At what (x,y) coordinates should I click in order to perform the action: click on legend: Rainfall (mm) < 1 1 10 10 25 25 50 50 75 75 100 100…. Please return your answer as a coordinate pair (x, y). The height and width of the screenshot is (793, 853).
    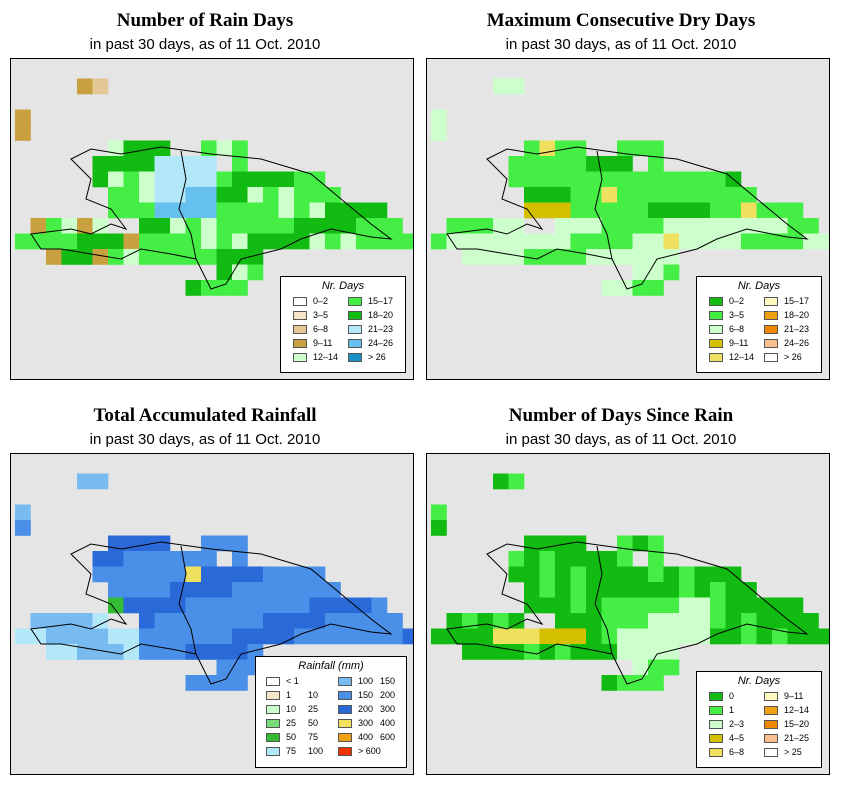
    Looking at the image, I should click on (331, 712).